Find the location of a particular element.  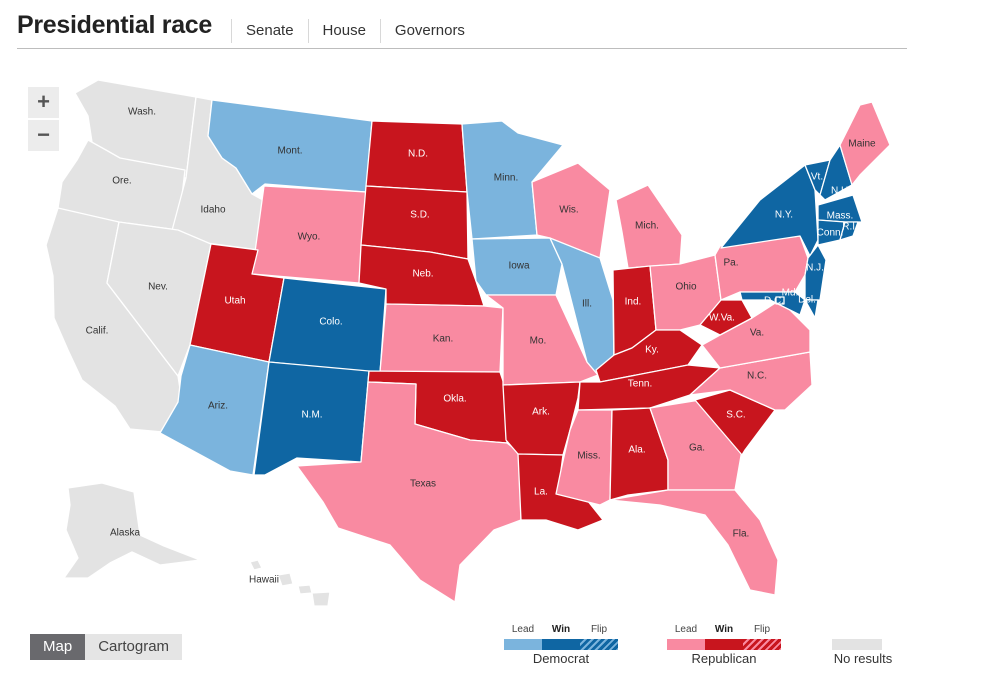

state-mo is located at coordinates (542, 340).